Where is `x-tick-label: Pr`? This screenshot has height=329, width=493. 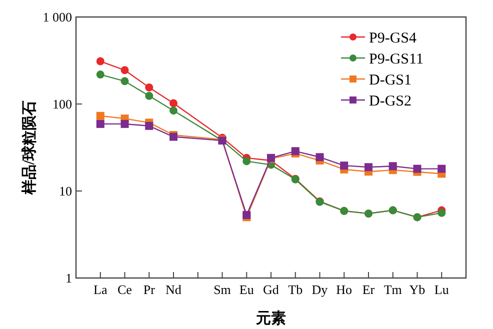 x-tick-label: Pr is located at coordinates (149, 289).